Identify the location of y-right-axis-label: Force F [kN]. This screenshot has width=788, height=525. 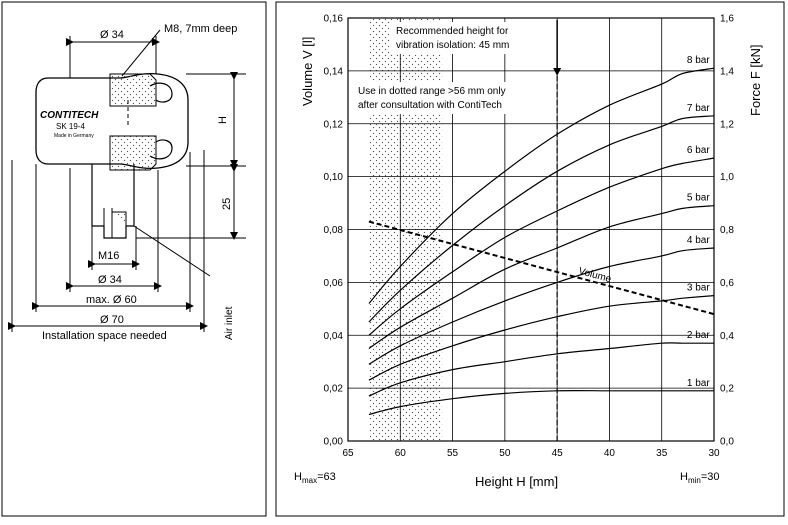
(755, 80).